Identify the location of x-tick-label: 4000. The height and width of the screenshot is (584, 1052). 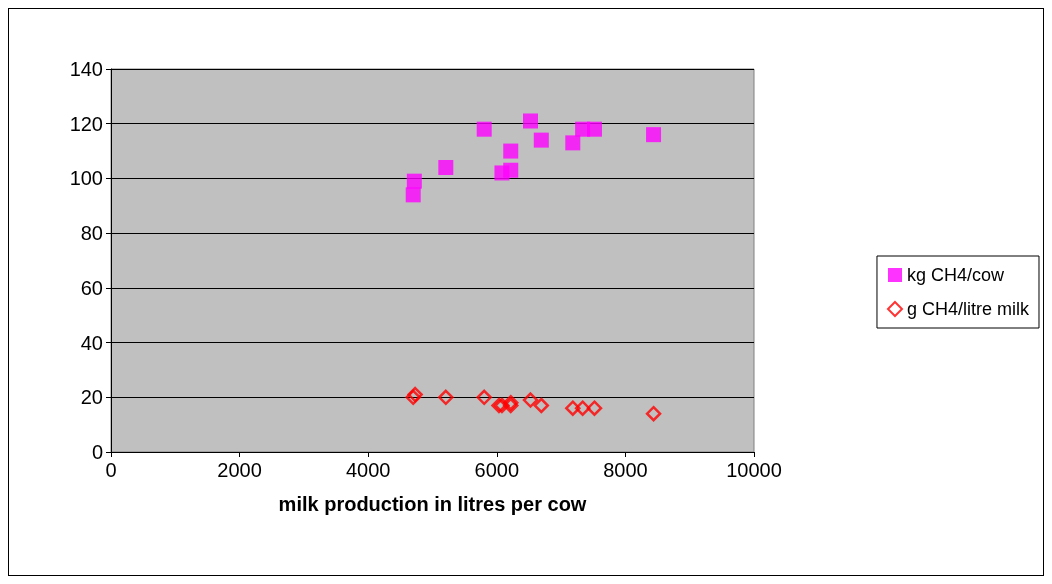
(368, 470).